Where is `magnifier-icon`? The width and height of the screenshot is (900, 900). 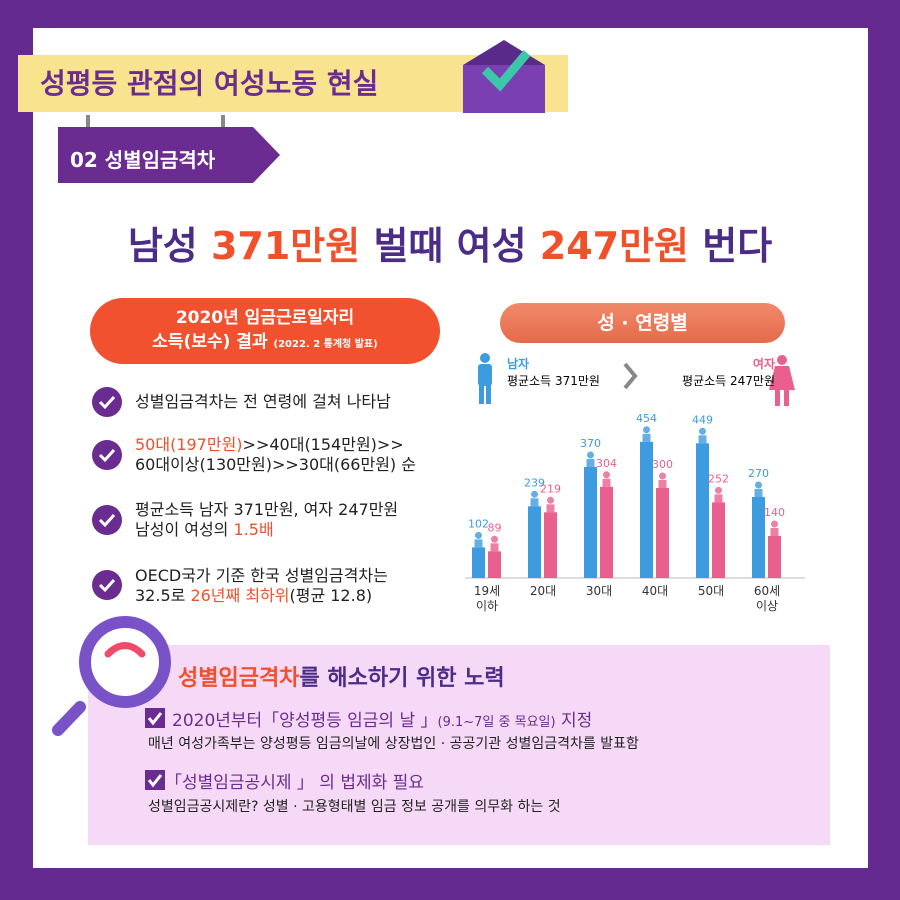 magnifier-icon is located at coordinates (111, 676).